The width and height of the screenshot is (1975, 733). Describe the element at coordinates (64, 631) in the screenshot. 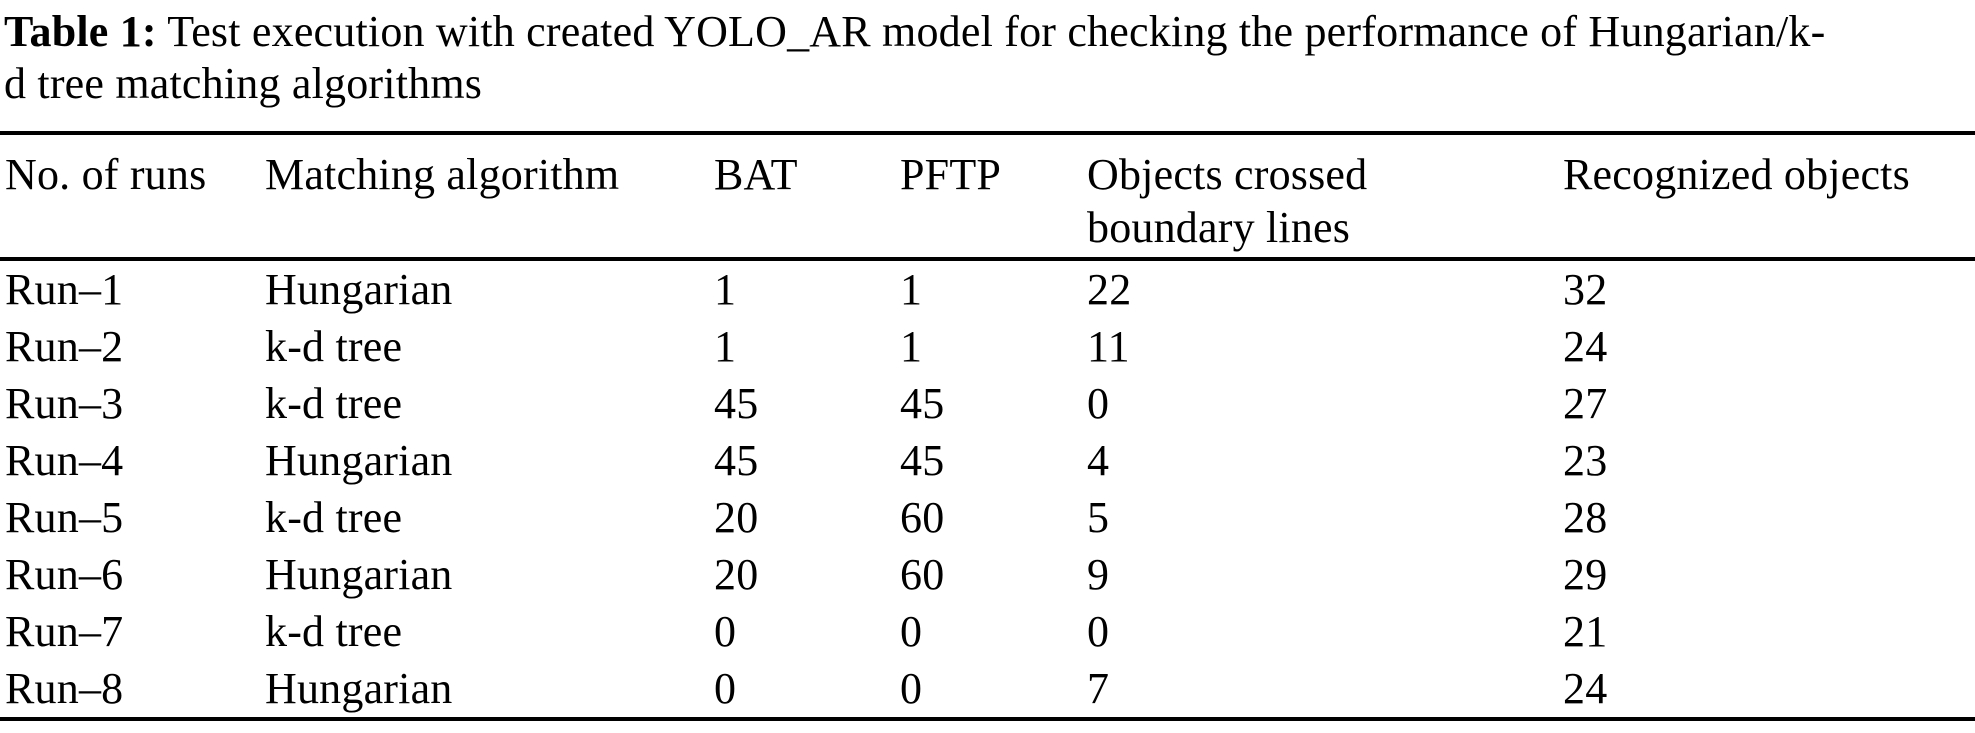

I see `run-cell: Run–7` at that location.